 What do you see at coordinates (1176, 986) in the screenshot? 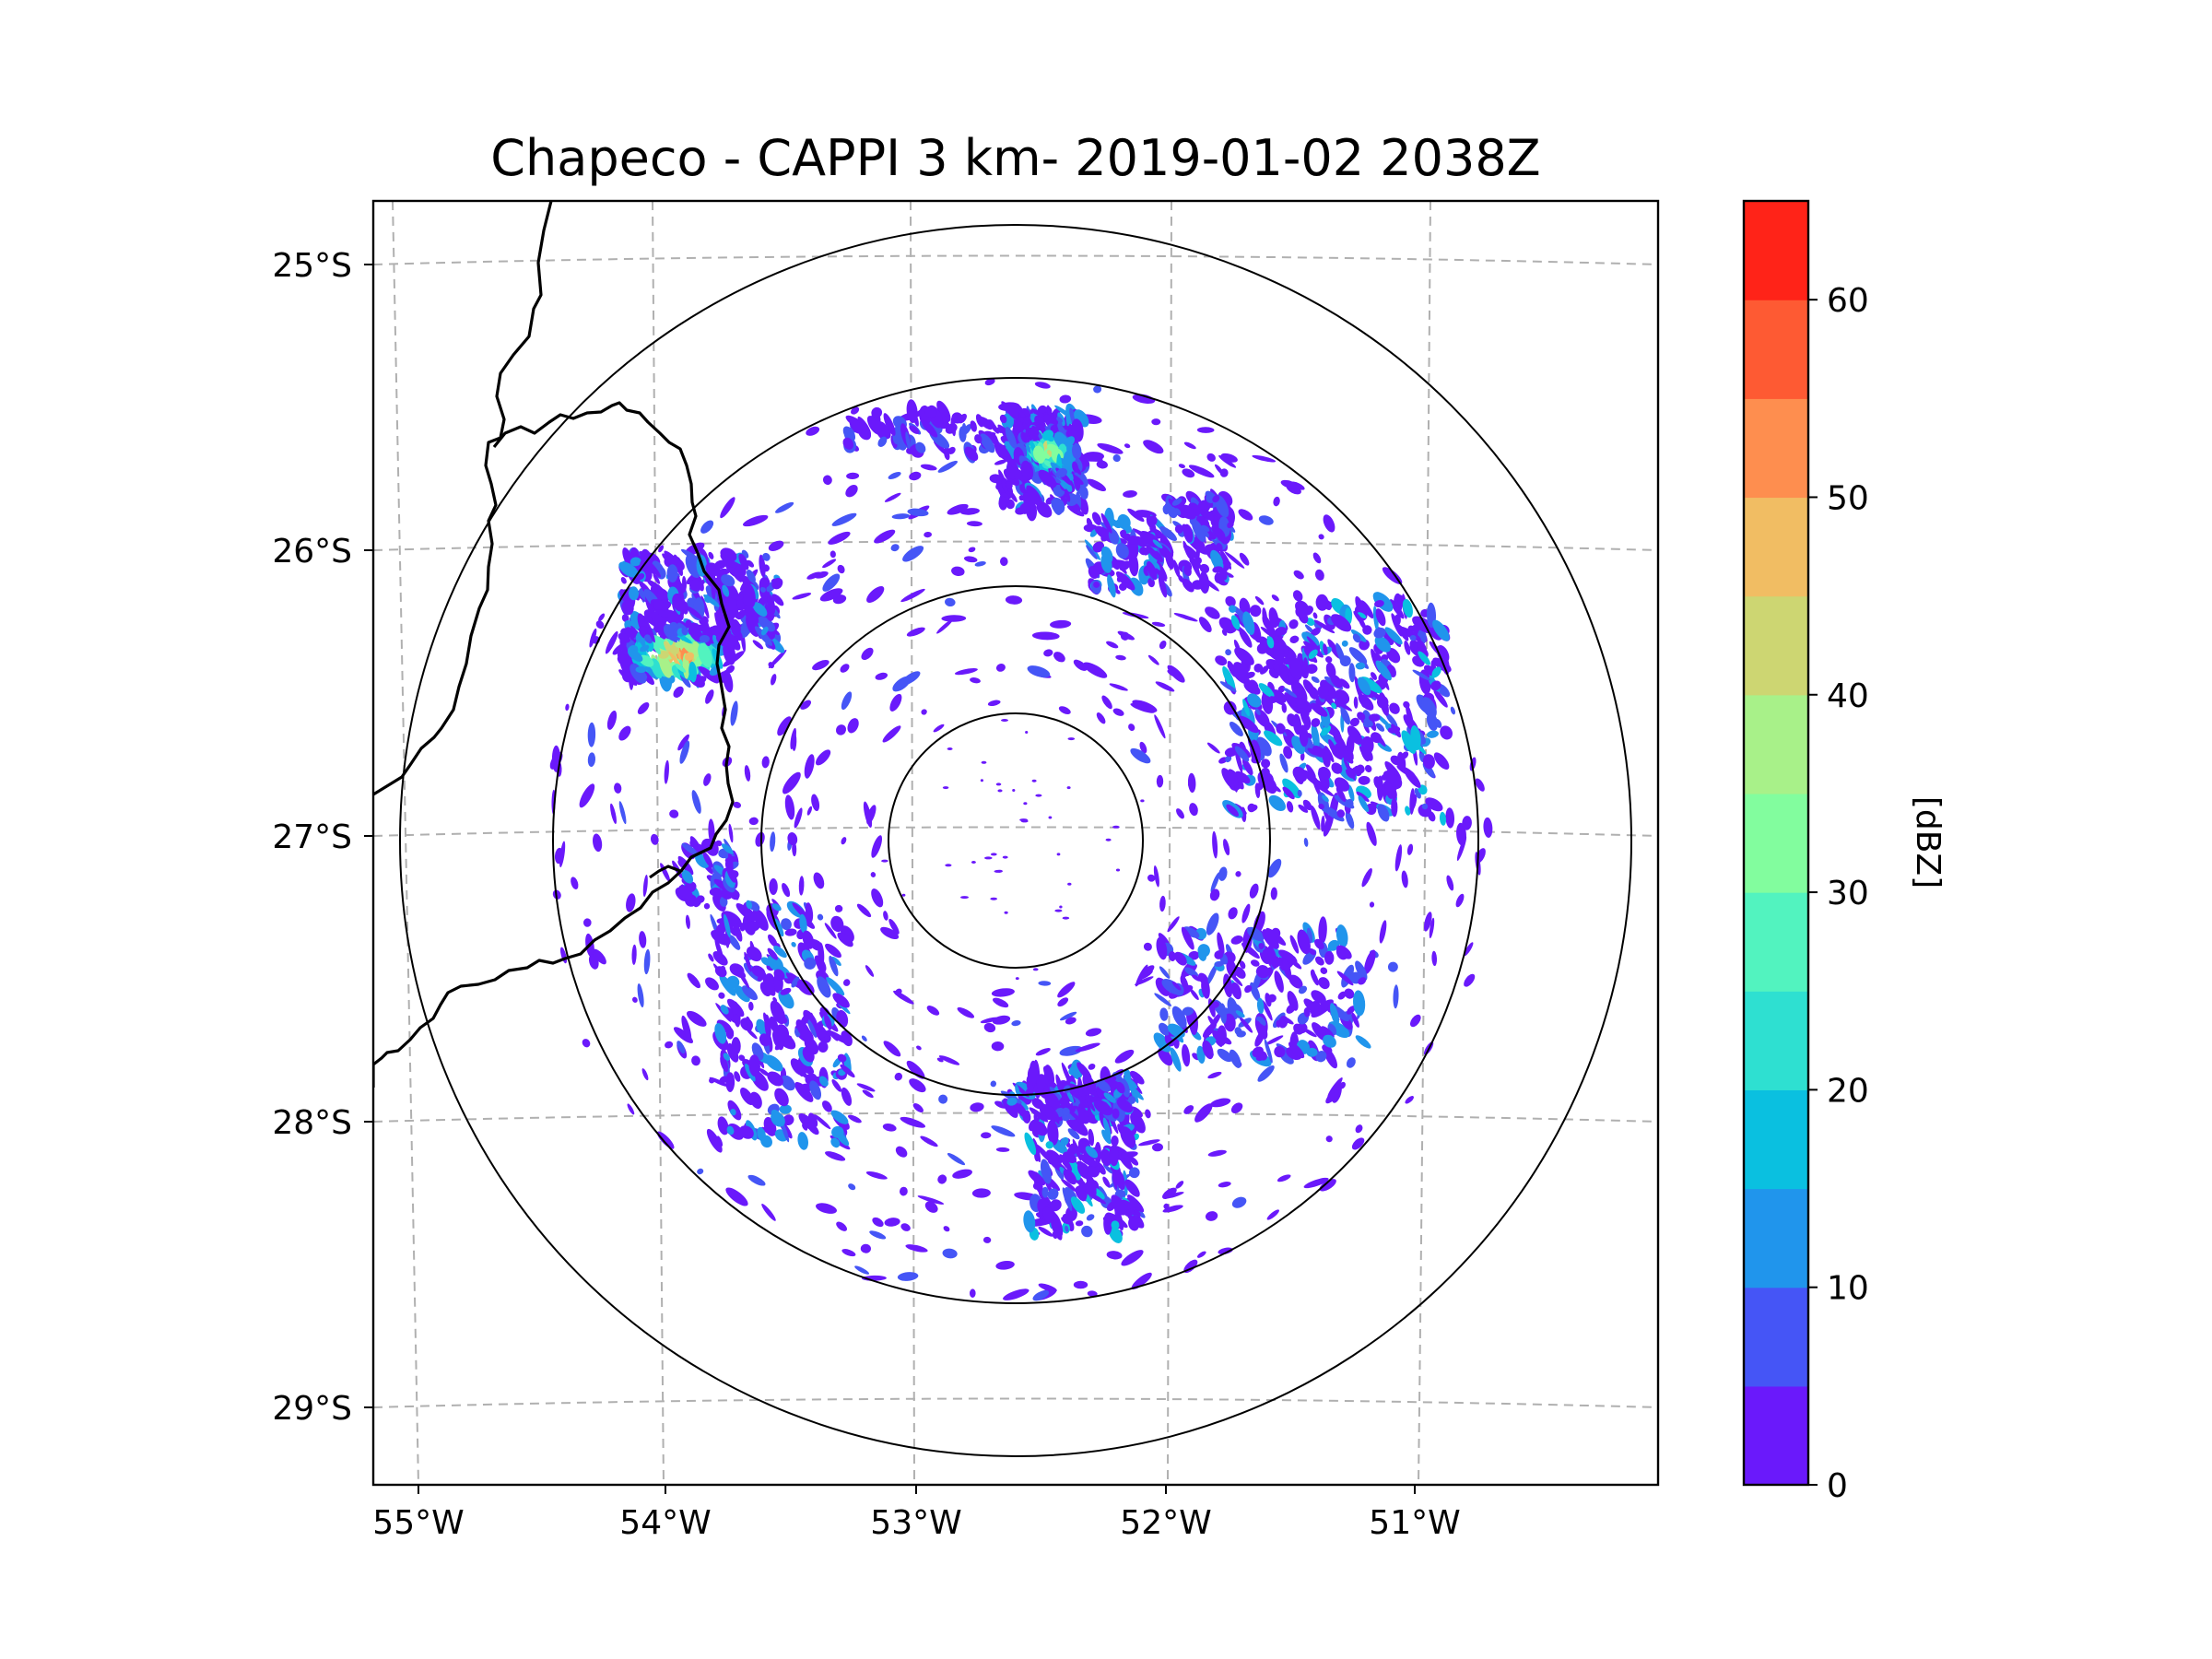
I see `echo-cell-2089` at bounding box center [1176, 986].